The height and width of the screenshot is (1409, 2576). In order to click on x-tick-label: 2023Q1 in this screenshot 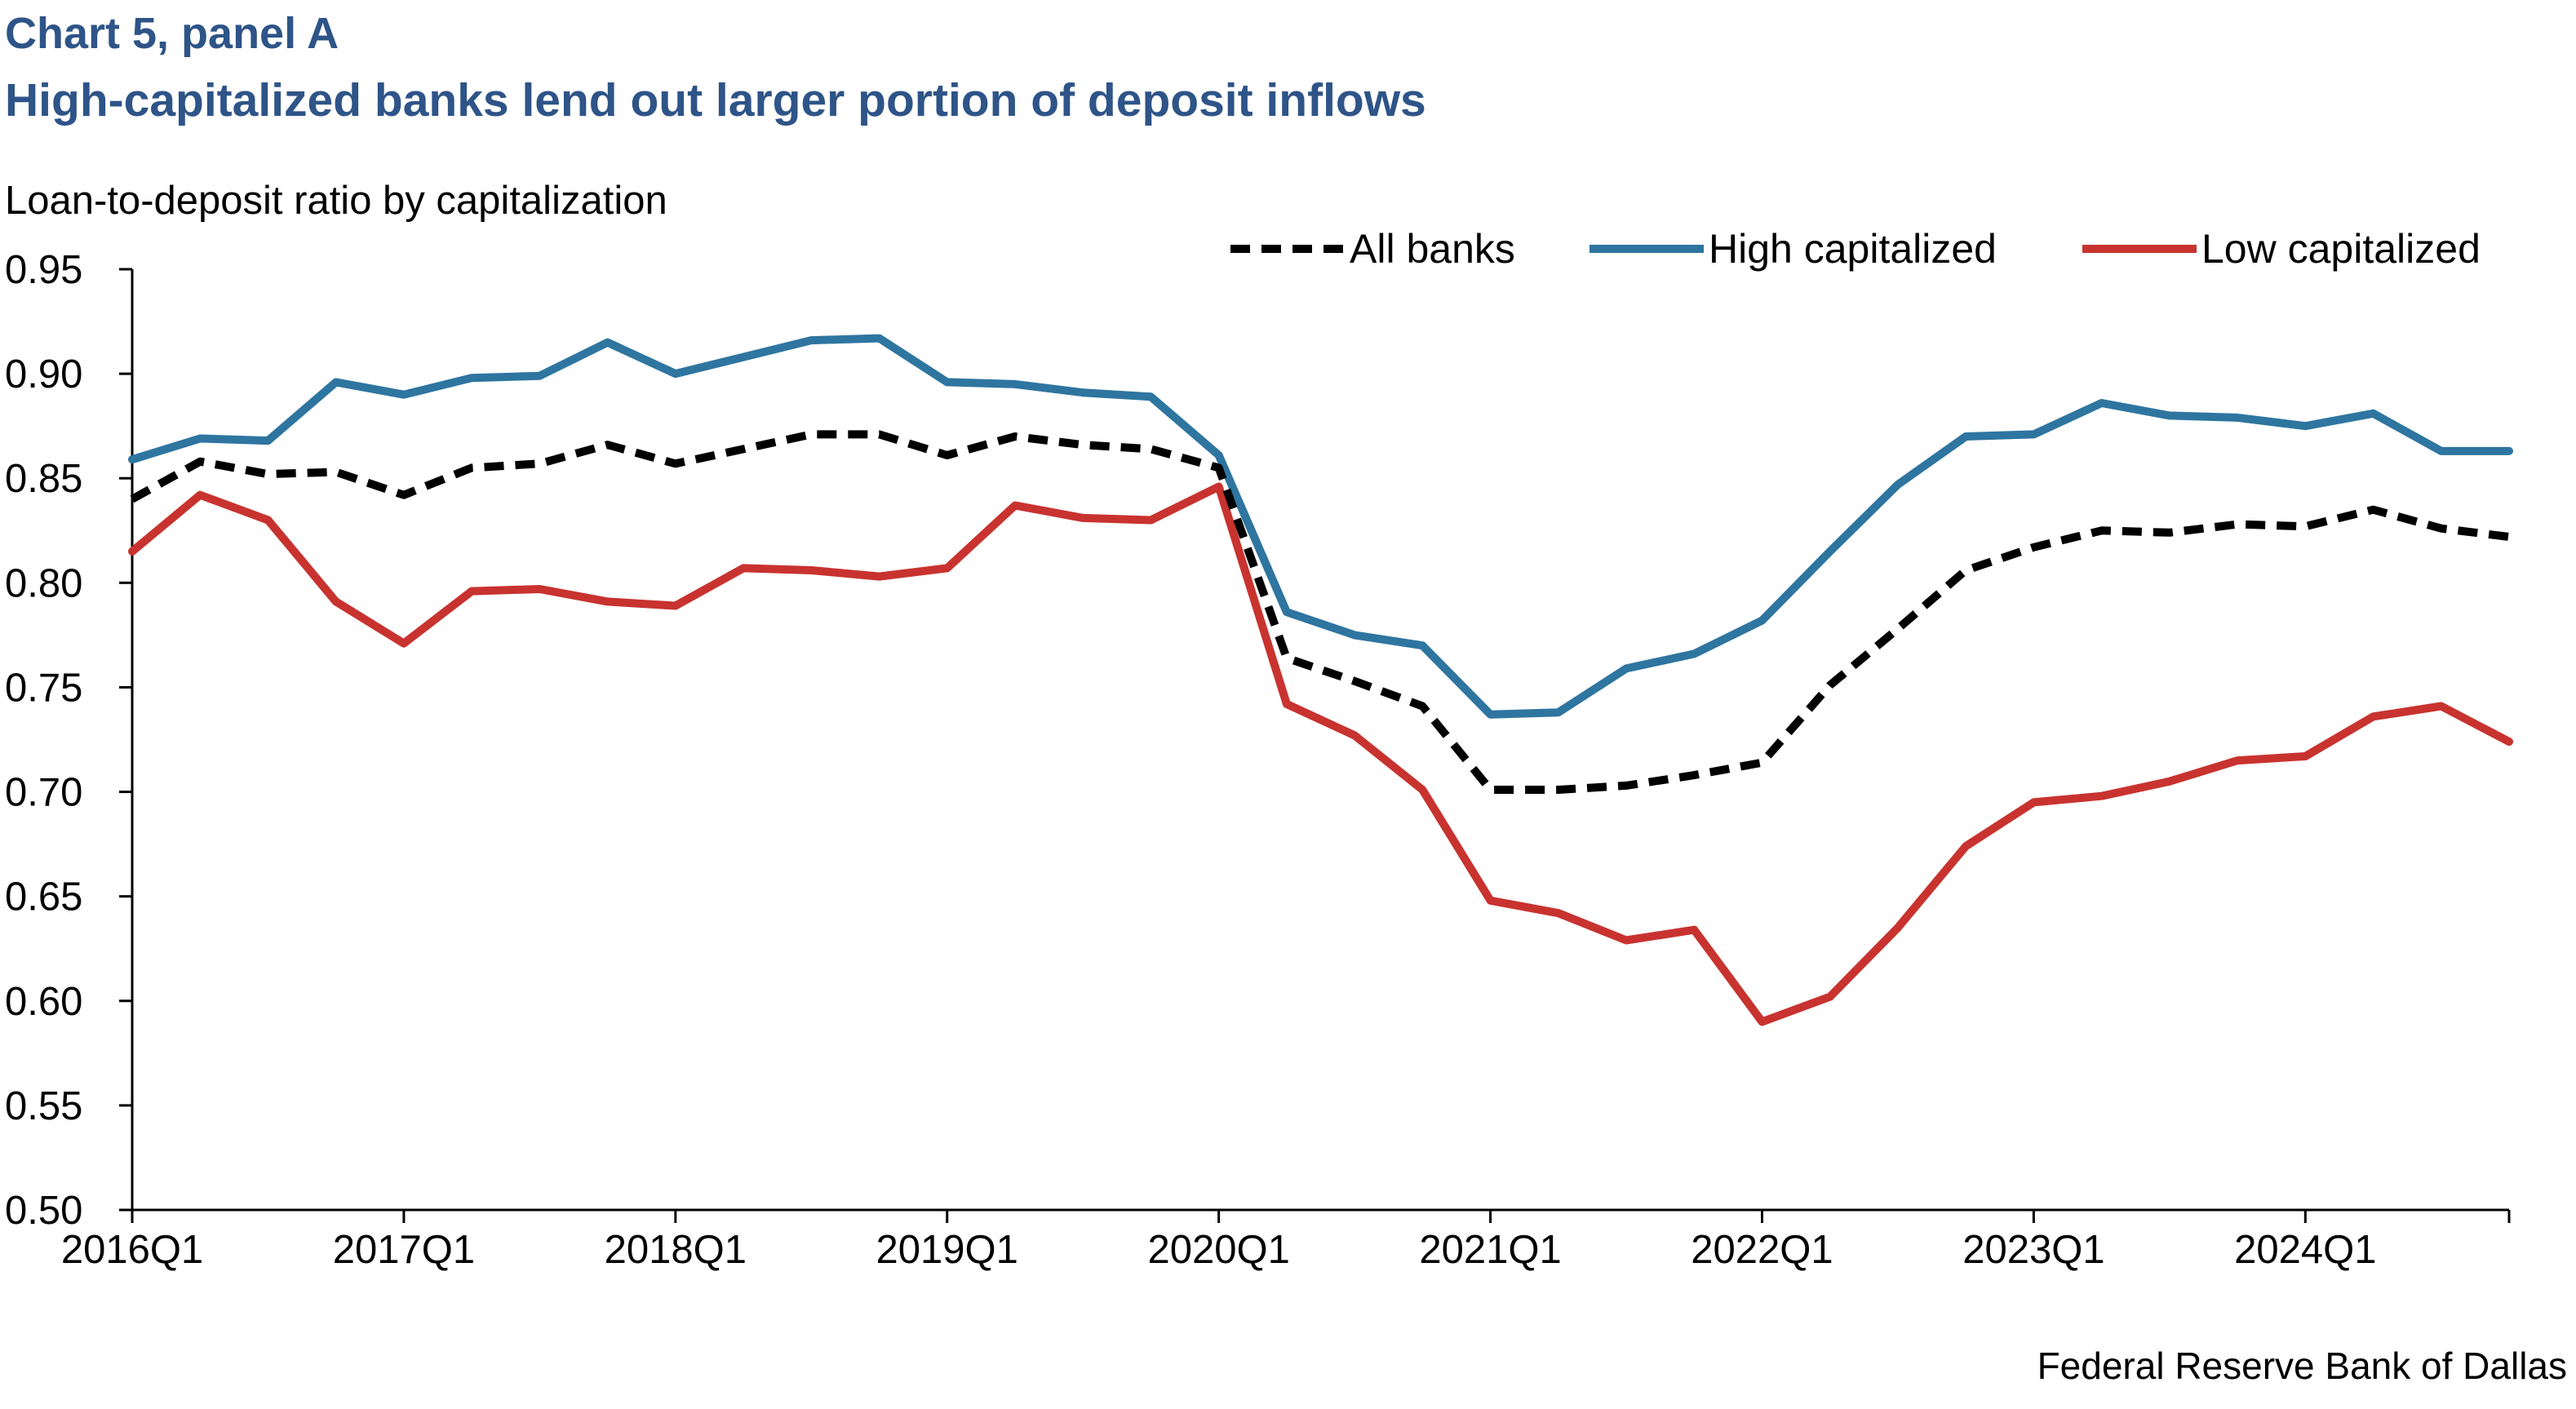, I will do `click(2033, 1250)`.